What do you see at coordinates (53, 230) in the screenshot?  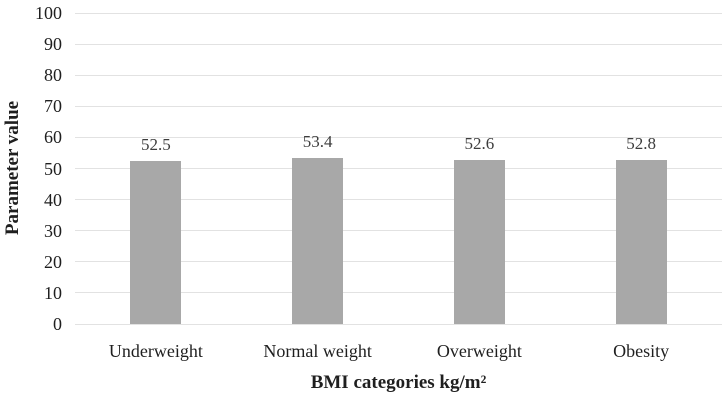 I see `y-tick-label-30: 30` at bounding box center [53, 230].